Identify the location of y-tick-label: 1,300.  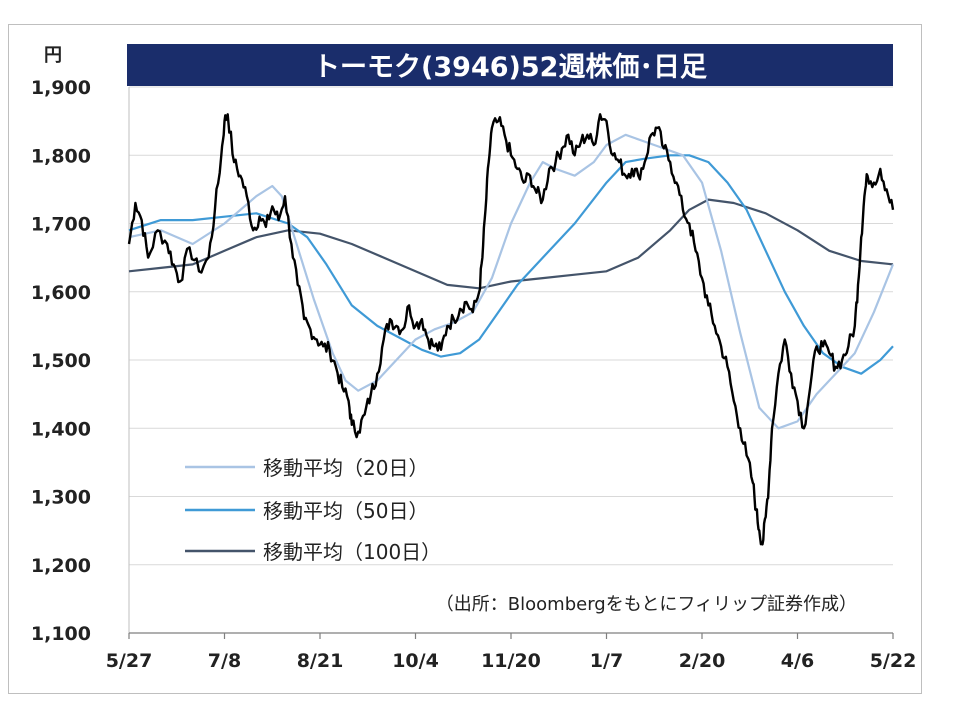
(61, 498).